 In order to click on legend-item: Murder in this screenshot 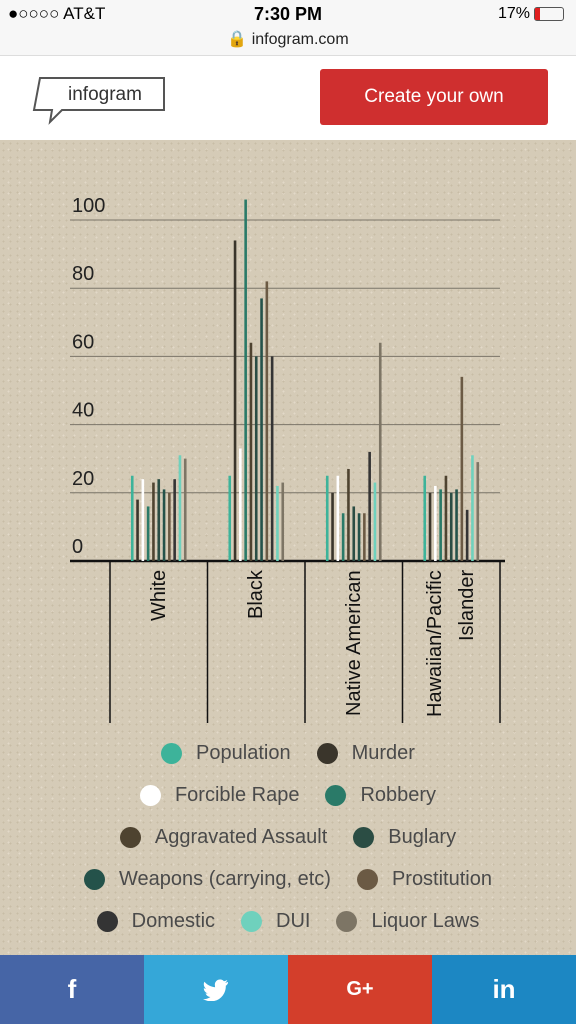, I will do `click(365, 753)`.